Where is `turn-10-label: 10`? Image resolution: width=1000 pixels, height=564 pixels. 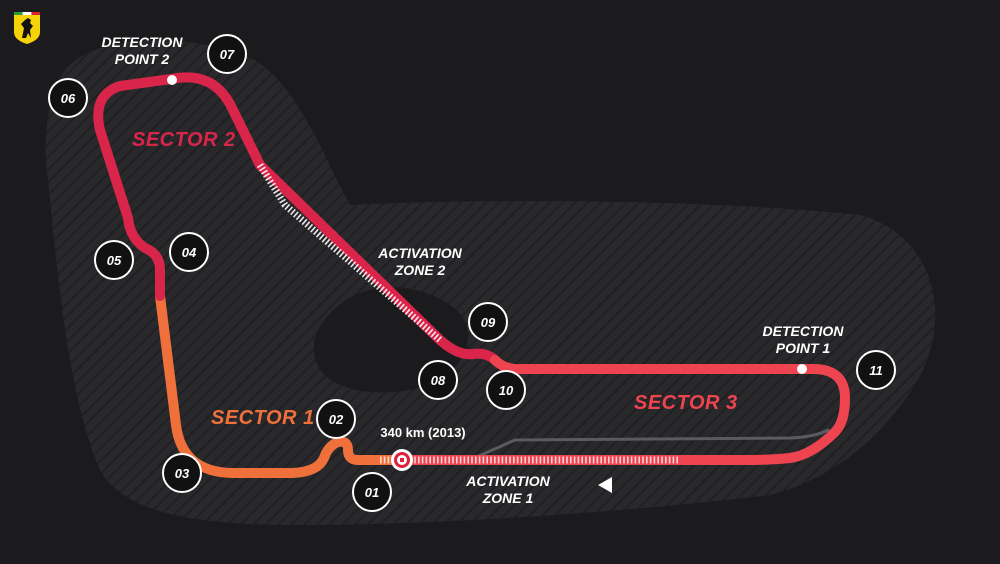
turn-10-label: 10 is located at coordinates (506, 390).